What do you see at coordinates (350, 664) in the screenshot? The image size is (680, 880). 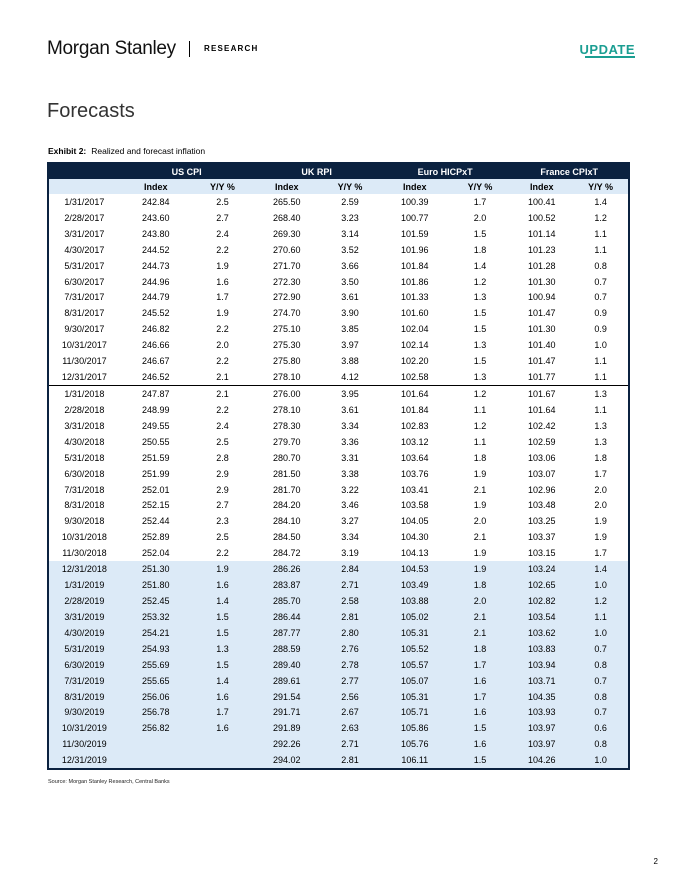 I see `table-cell: 2.78` at bounding box center [350, 664].